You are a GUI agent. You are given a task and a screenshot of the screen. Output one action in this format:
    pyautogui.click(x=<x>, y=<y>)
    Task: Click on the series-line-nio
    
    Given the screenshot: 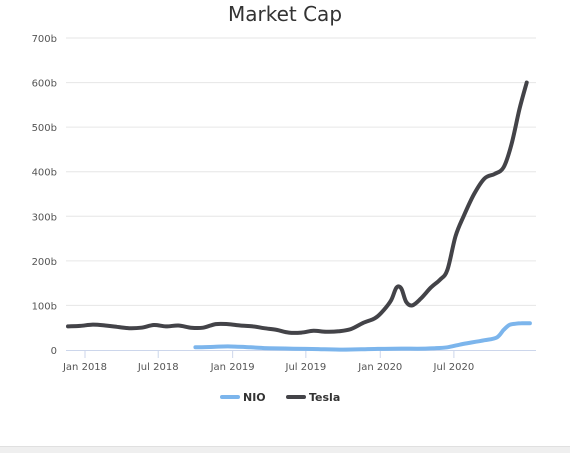 What is the action you would take?
    pyautogui.click(x=362, y=336)
    